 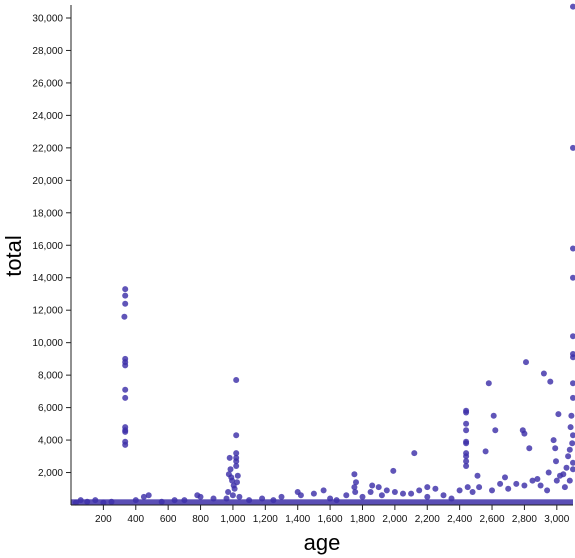 I want to click on y-tick-label: 28,000, so click(x=47, y=51).